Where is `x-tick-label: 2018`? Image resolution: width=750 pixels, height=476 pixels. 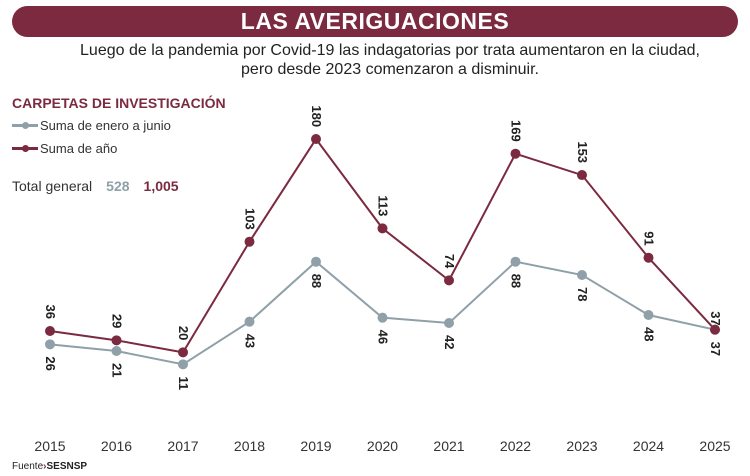
x-tick-label: 2018 is located at coordinates (249, 446).